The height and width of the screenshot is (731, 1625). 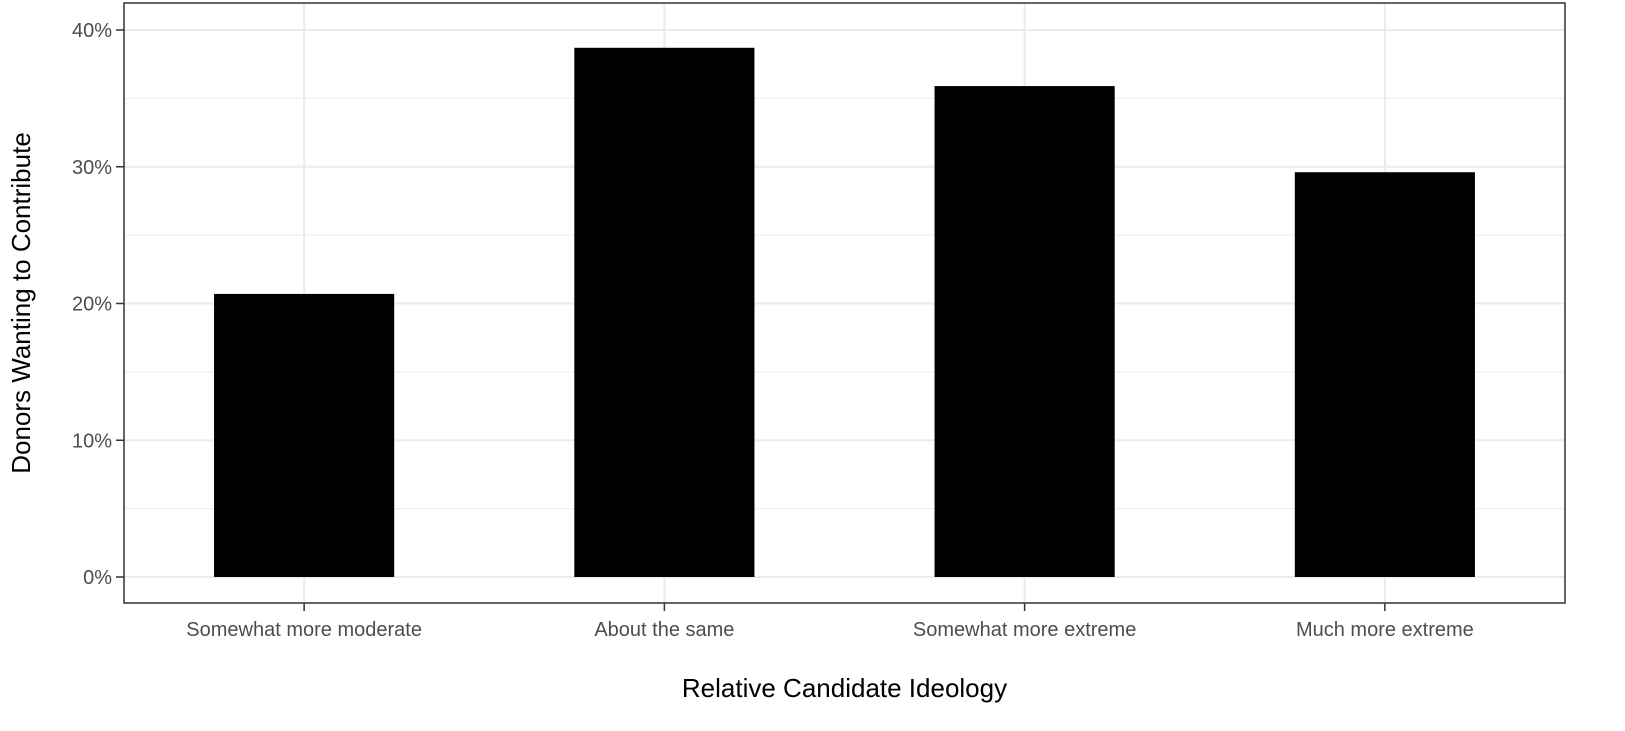 What do you see at coordinates (844, 688) in the screenshot?
I see `x-axis-title: Relative Candidate Ideology` at bounding box center [844, 688].